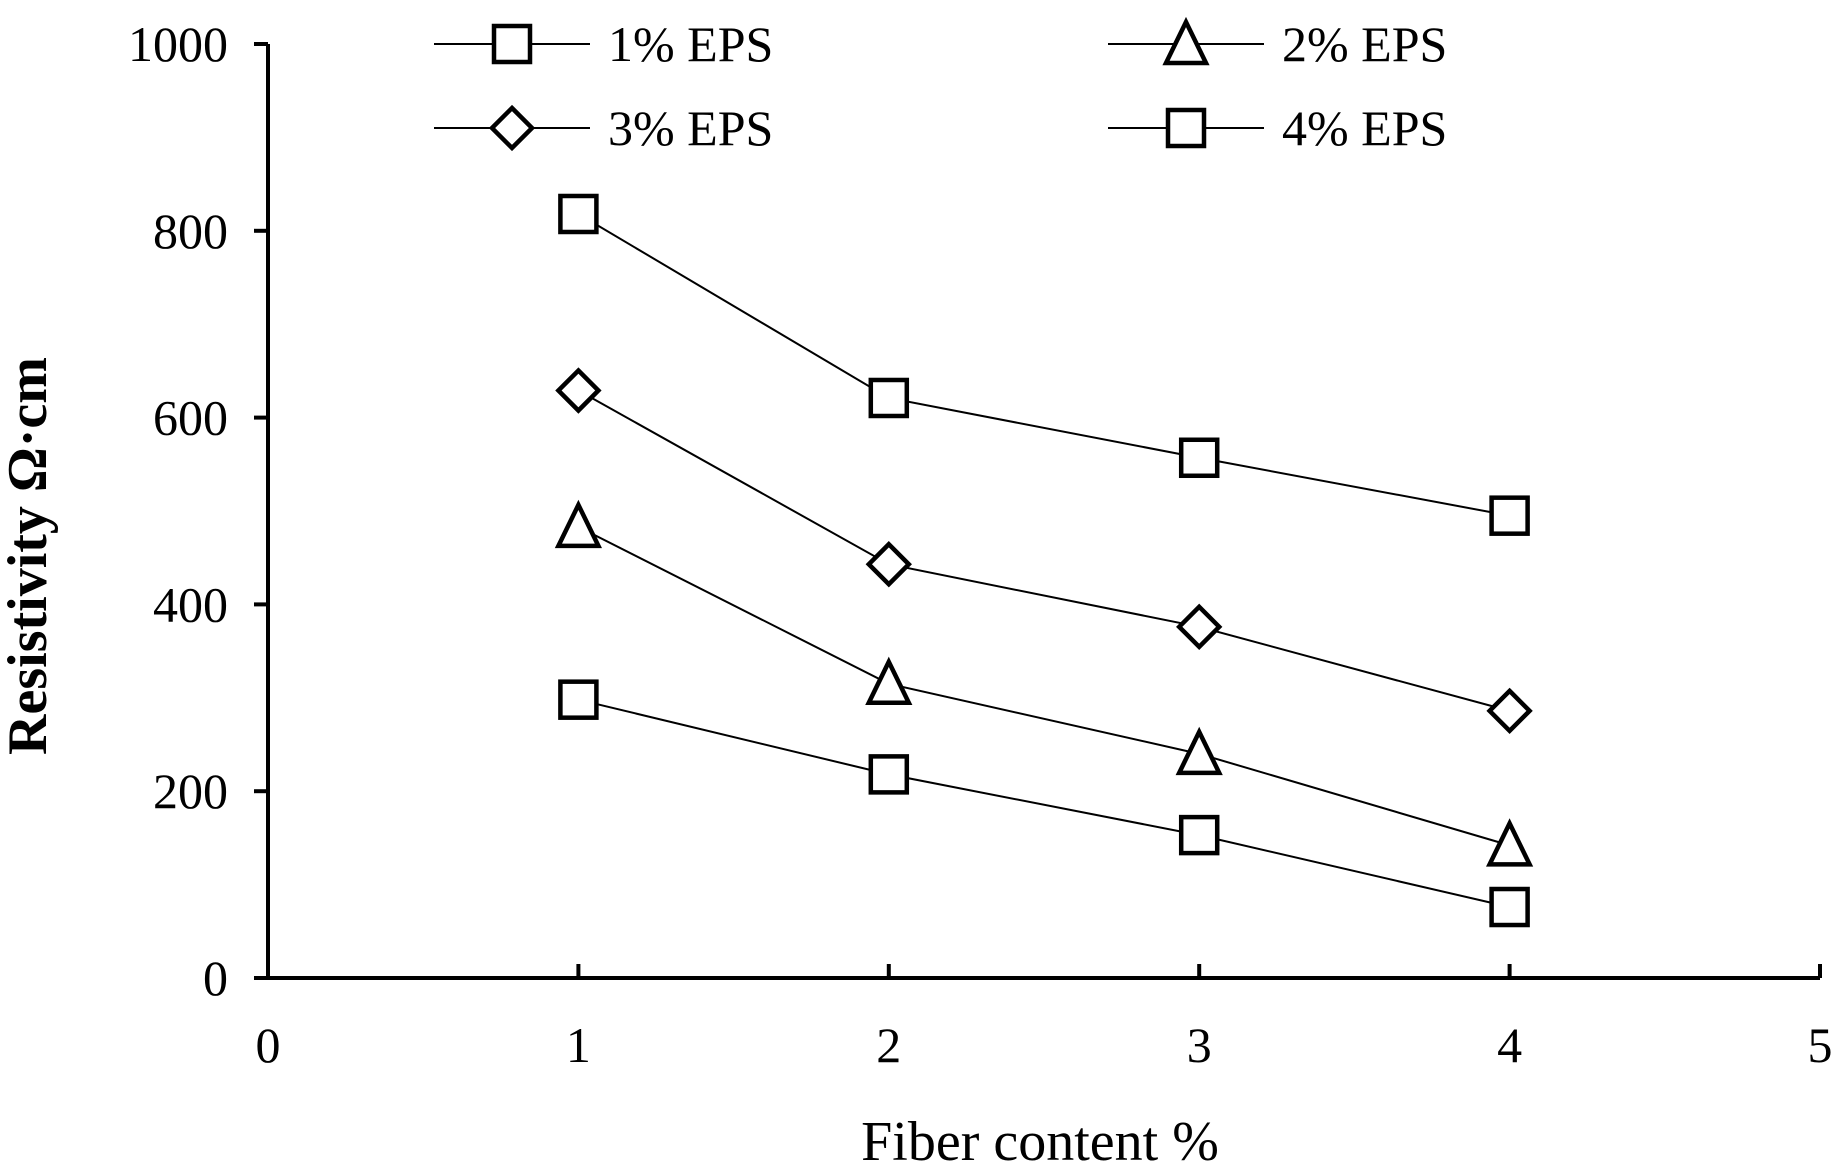  I want to click on y-tick-label: 800, so click(190, 231).